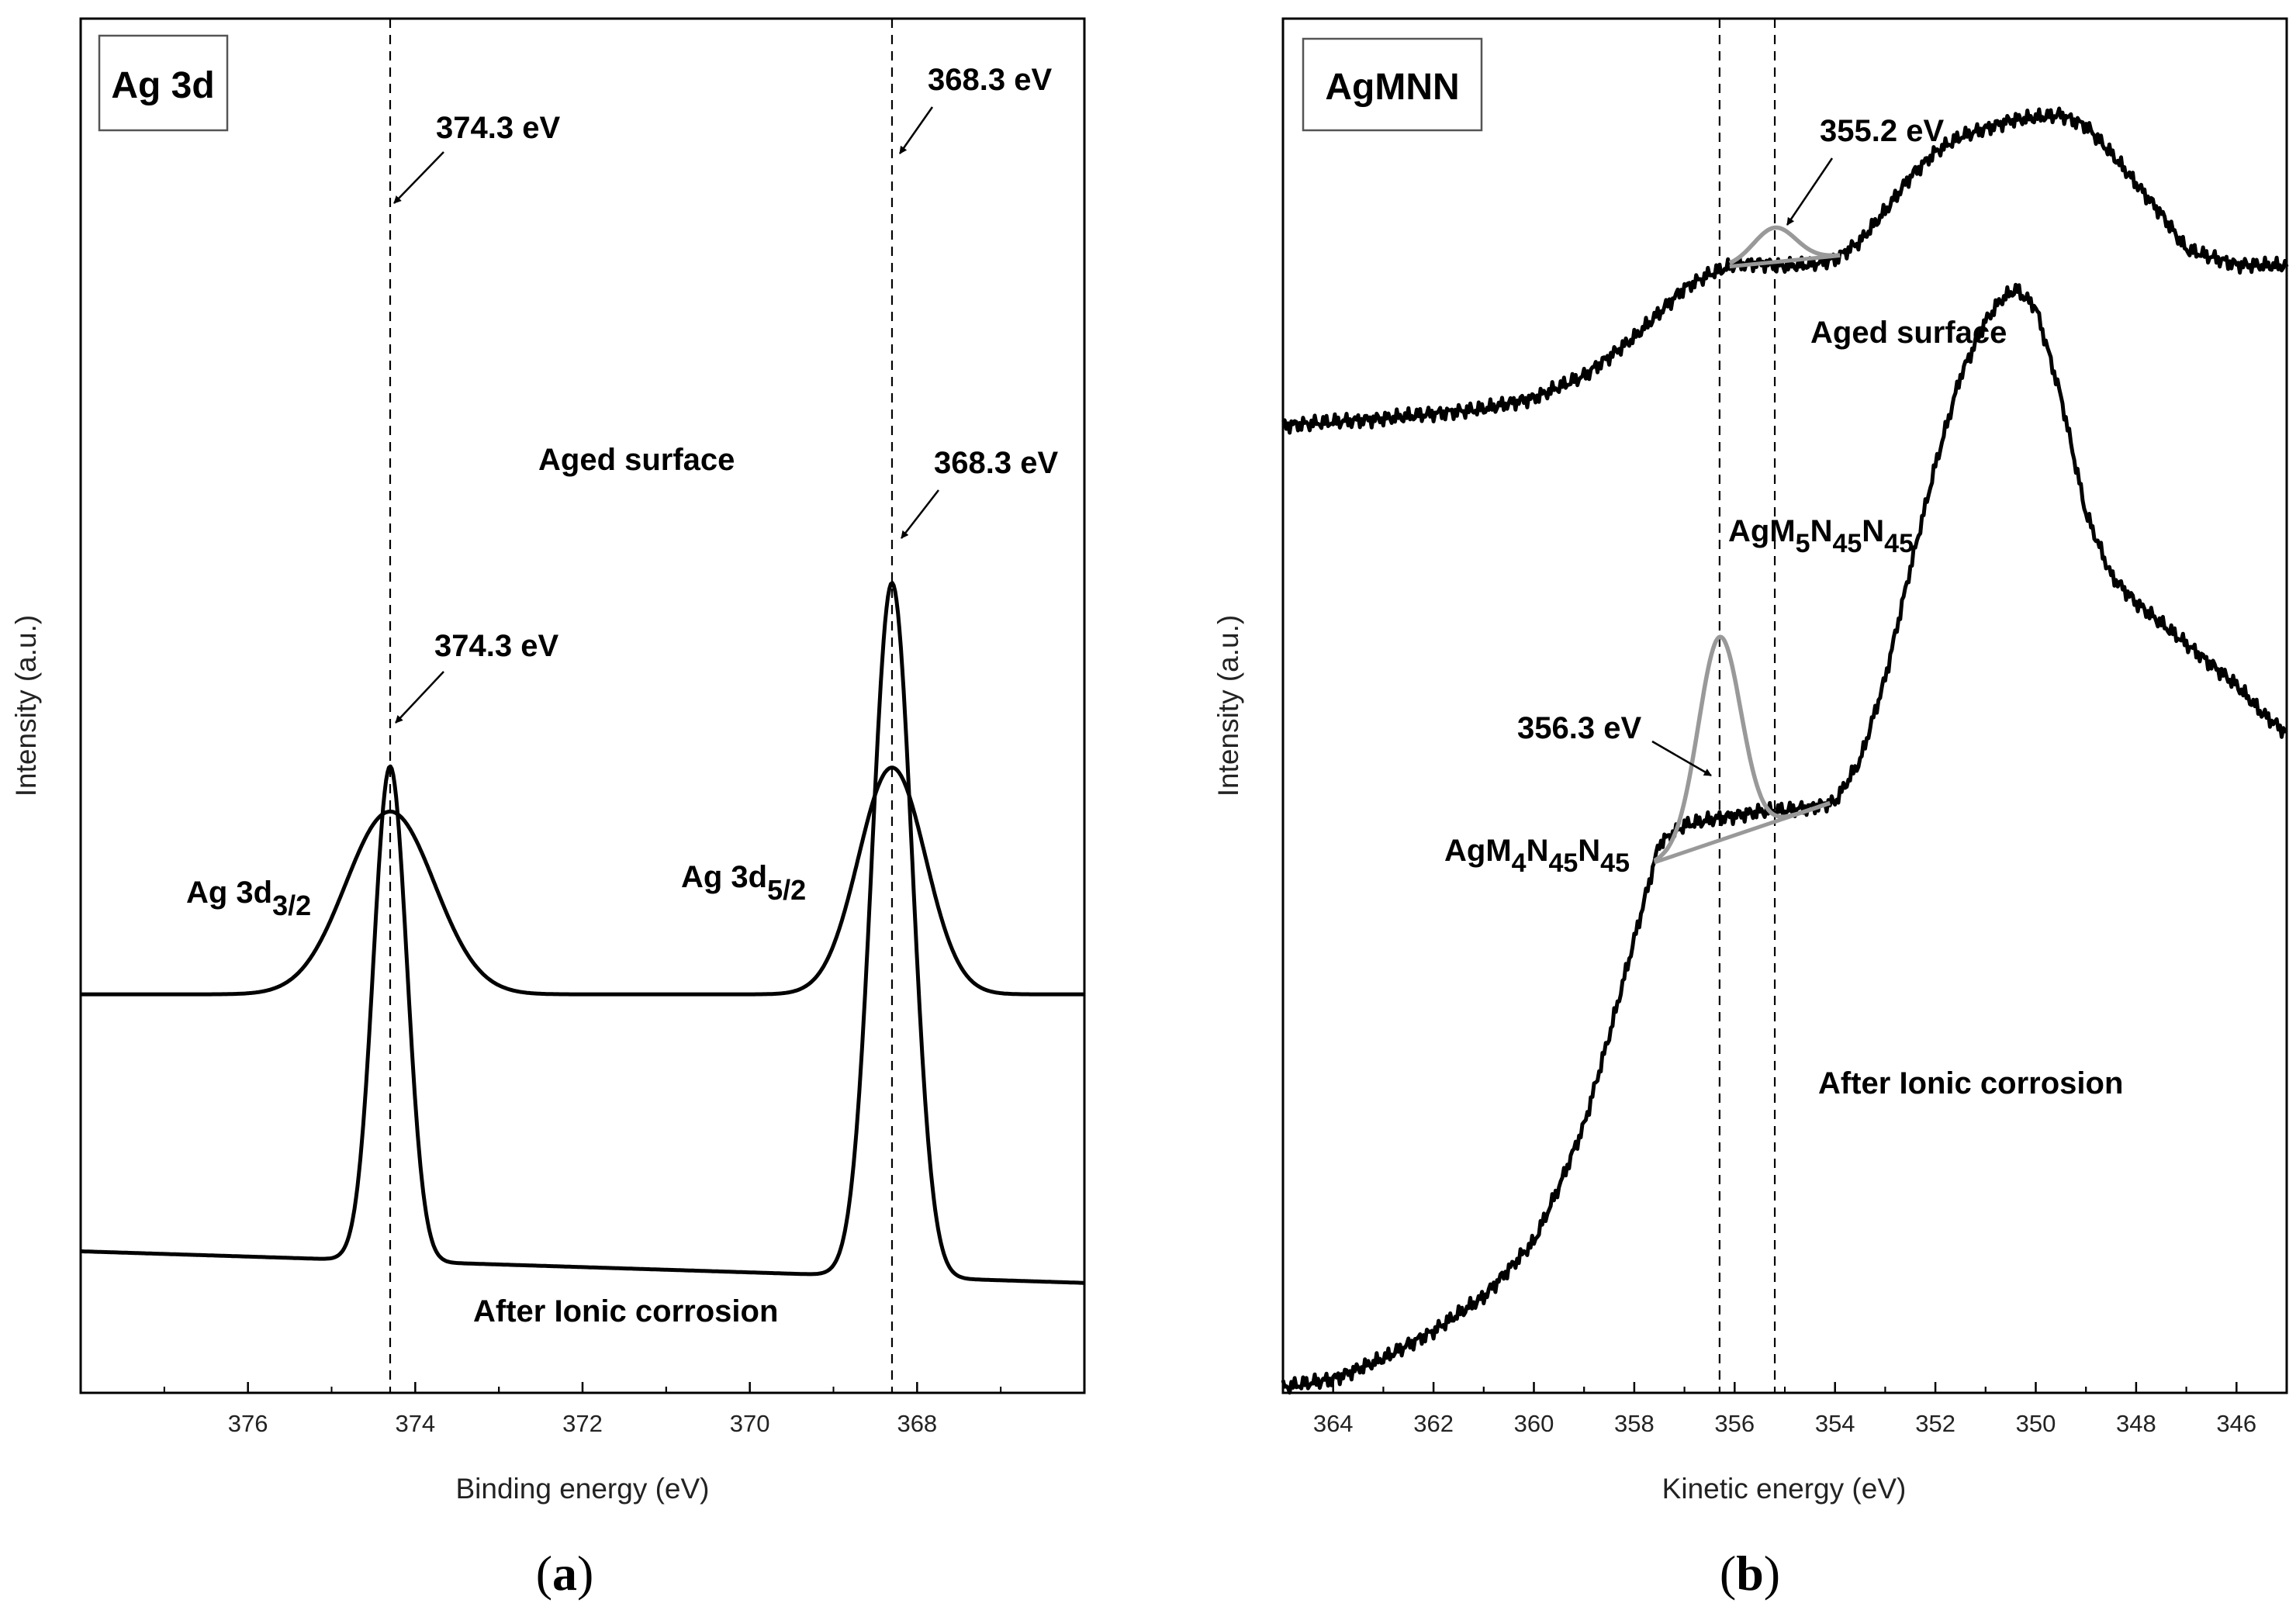 The image size is (2296, 1610). I want to click on panel-a-x-axis-tick-labels: 376 374 372 370 368, so click(582, 1423).